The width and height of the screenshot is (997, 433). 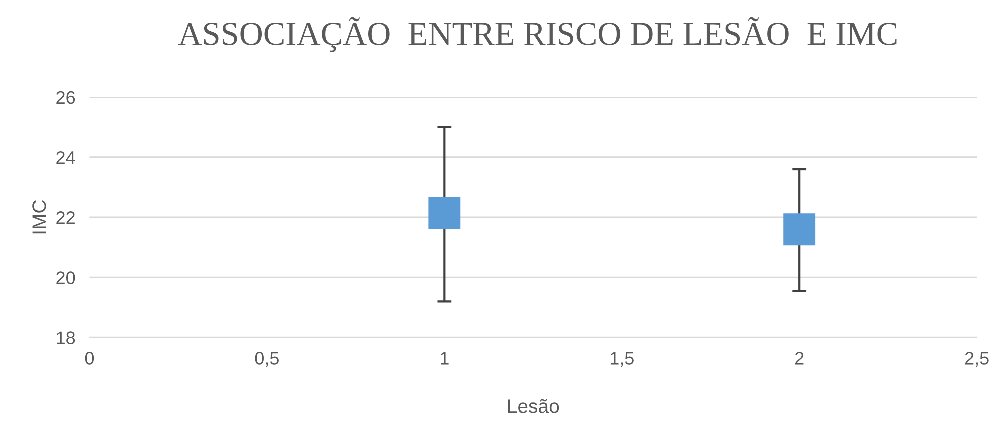 What do you see at coordinates (445, 358) in the screenshot?
I see `x-tick-label: 1` at bounding box center [445, 358].